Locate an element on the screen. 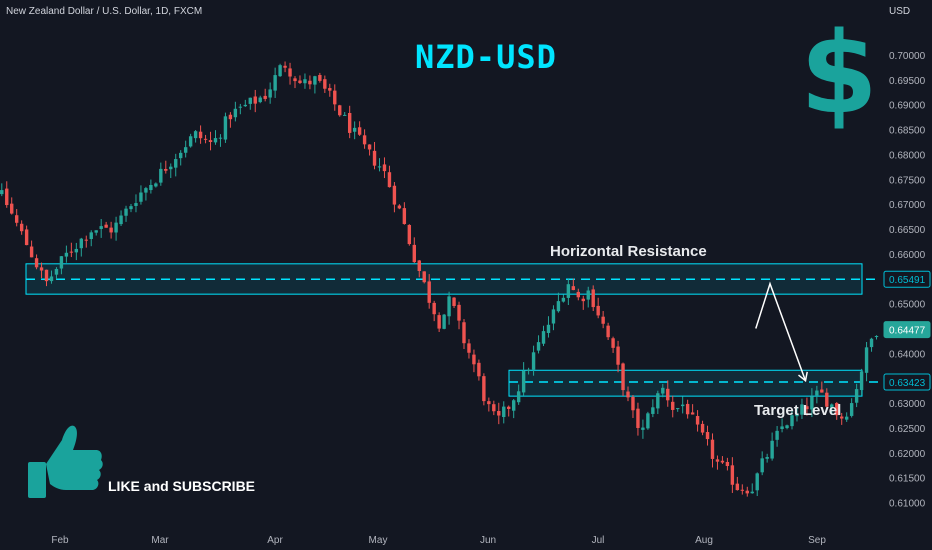 This screenshot has width=932, height=550. resistance-price-box is located at coordinates (907, 279).